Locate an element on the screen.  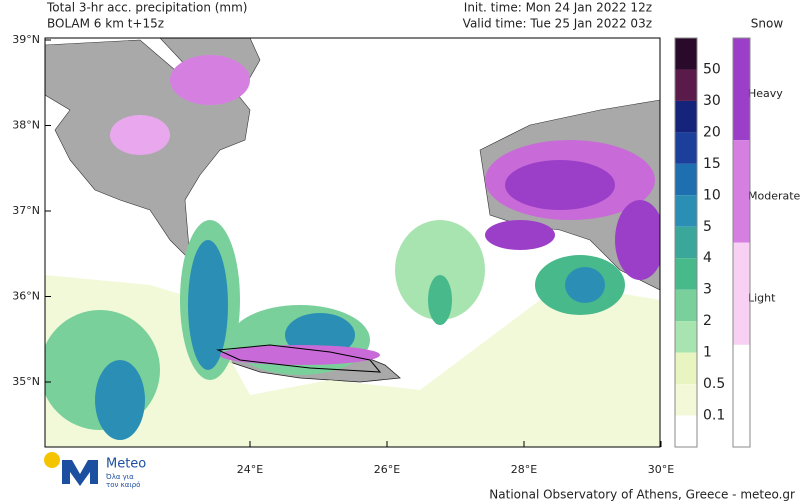
snow-frame is located at coordinates (741, 242).